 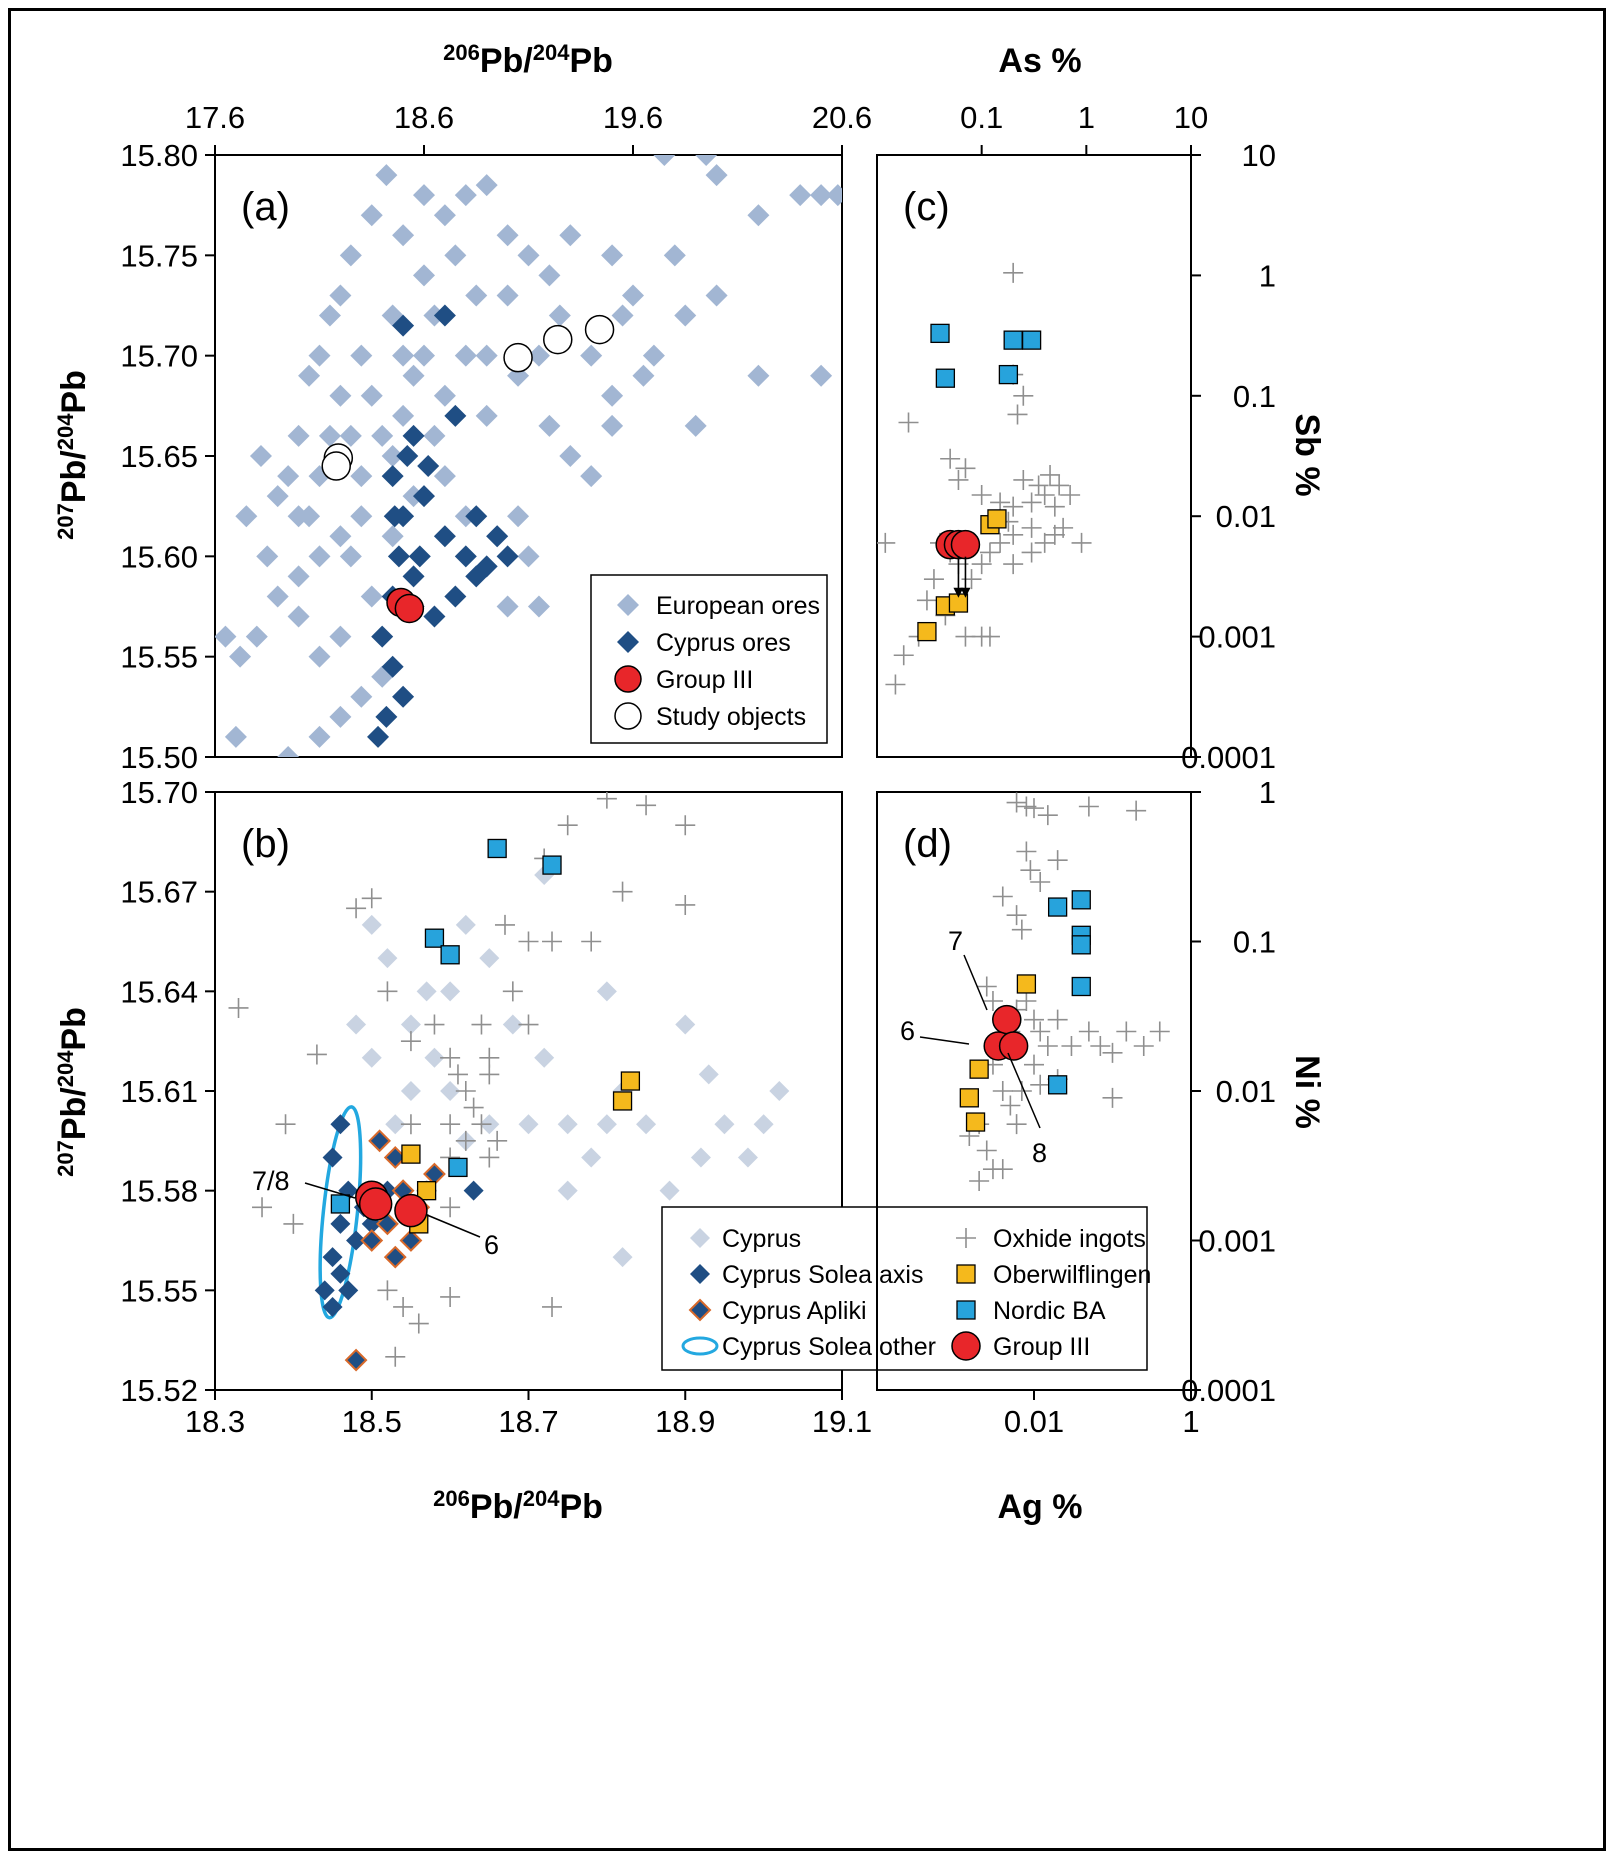 I want to click on y-tick-label: 0.01, so click(x=1246, y=516).